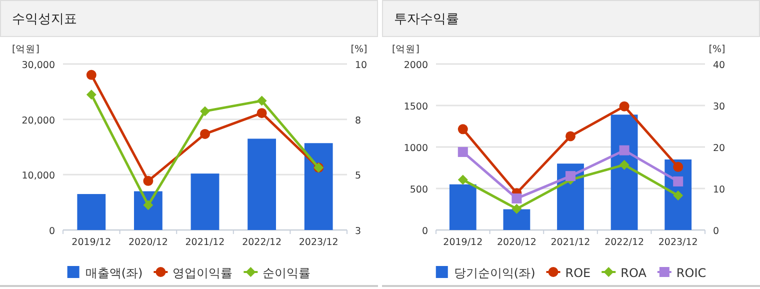  I want to click on y-tick-label: 2000, so click(416, 65).